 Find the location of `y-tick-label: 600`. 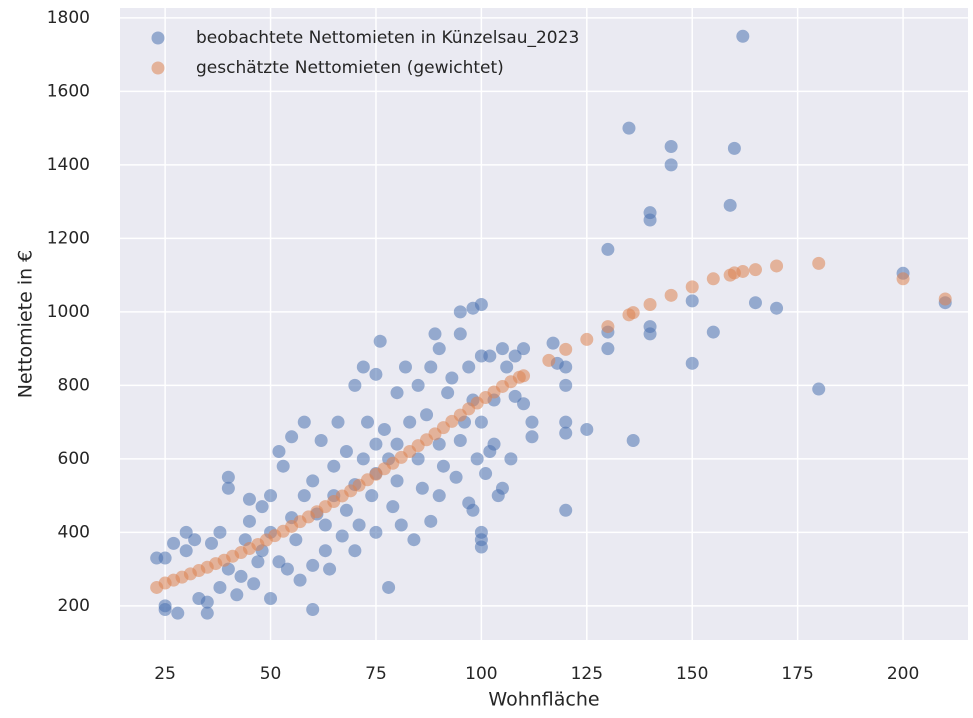

y-tick-label: 600 is located at coordinates (74, 459).